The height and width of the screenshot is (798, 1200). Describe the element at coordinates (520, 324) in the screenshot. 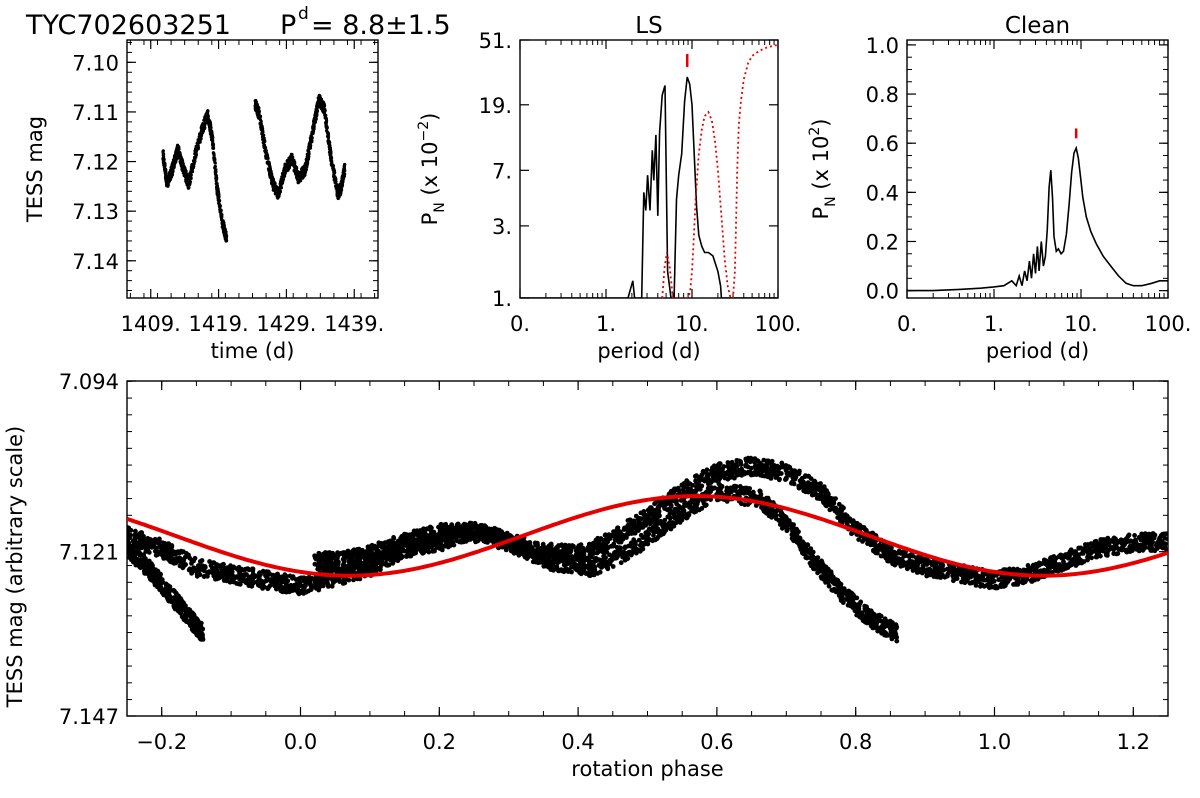

I see `x-tick-label: 0.` at that location.